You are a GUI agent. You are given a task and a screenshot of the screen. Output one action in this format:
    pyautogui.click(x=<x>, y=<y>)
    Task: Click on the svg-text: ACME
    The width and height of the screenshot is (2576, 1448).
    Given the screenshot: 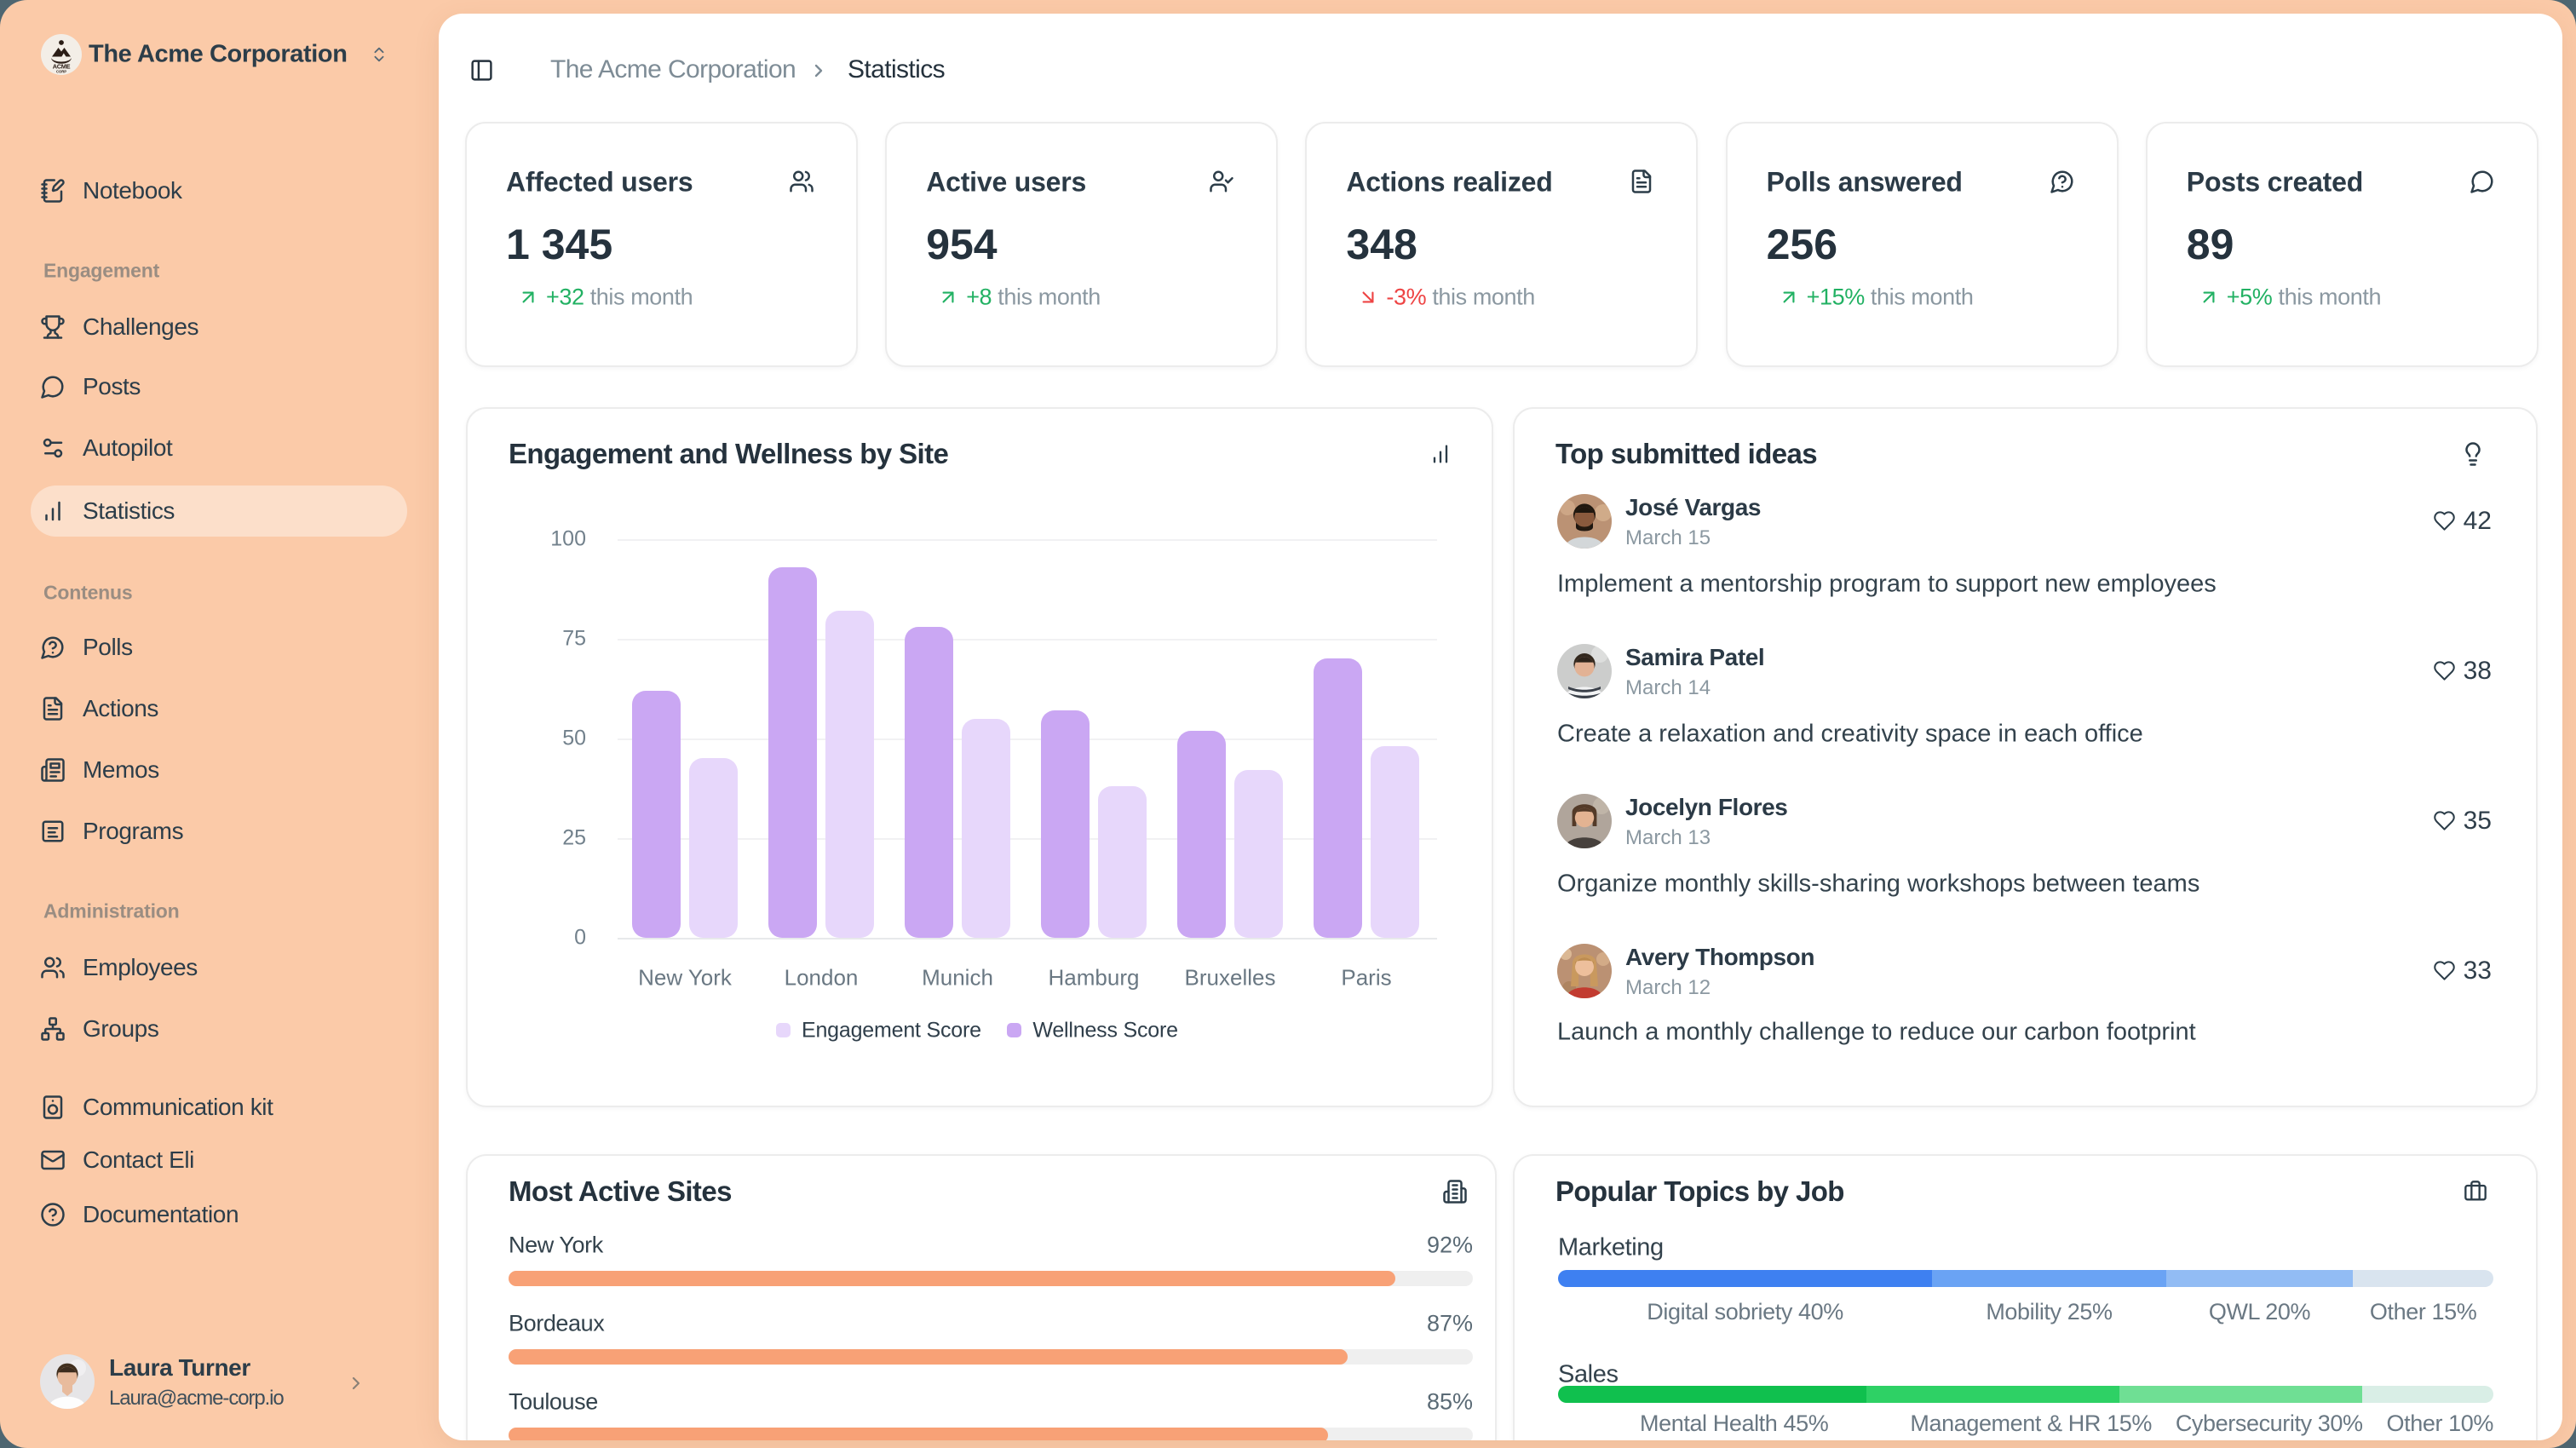 What is the action you would take?
    pyautogui.click(x=62, y=67)
    